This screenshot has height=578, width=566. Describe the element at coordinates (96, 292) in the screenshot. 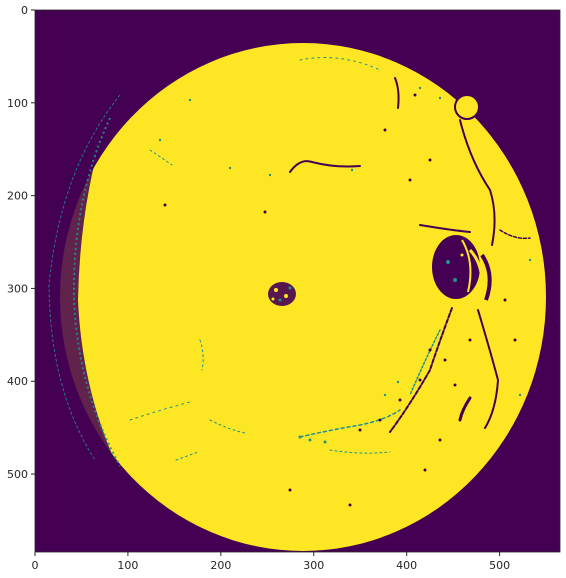

I see `left-crescent-speckle` at that location.